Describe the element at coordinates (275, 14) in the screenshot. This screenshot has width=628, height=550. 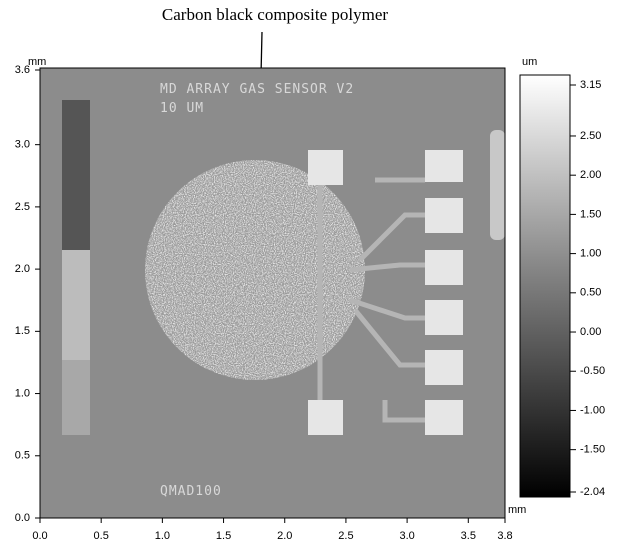
I see `annotation: Carbon black composite polymer` at that location.